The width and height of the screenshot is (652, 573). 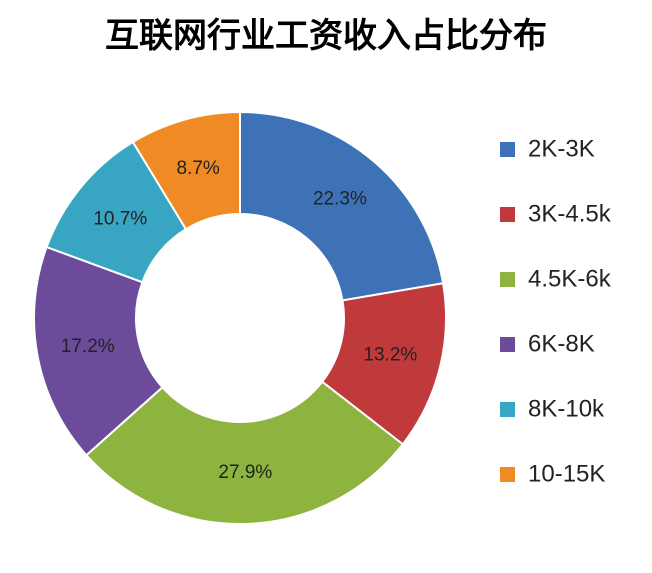 I want to click on legend-label: 3K-4.5k, so click(x=570, y=213).